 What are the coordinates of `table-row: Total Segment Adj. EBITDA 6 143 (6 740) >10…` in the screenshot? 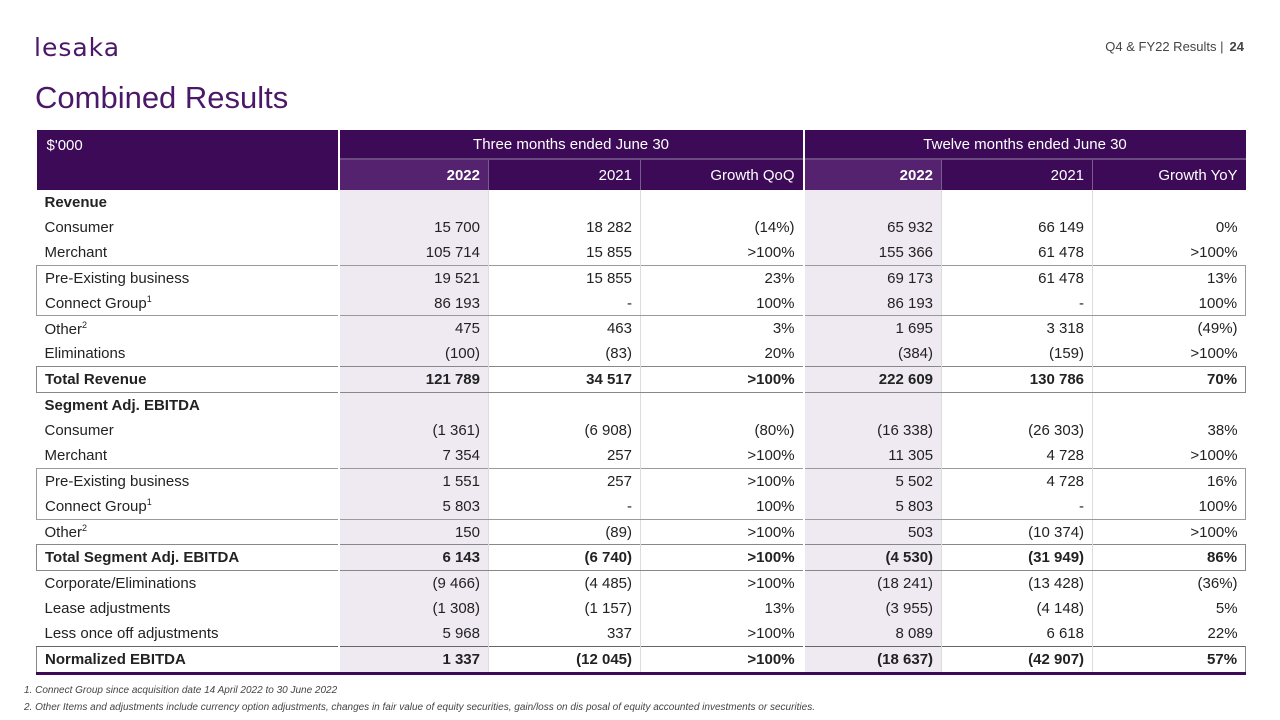 It's located at (641, 558).